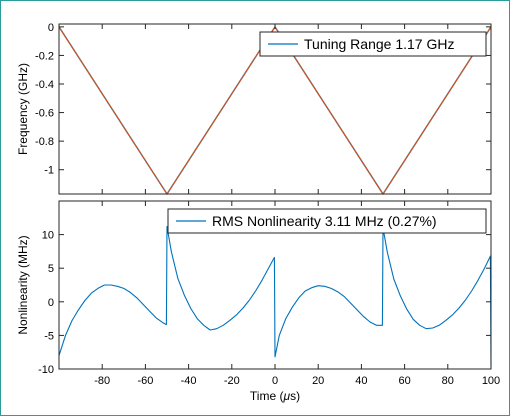  Describe the element at coordinates (49, 171) in the screenshot. I see `y-tick-label: -1` at that location.